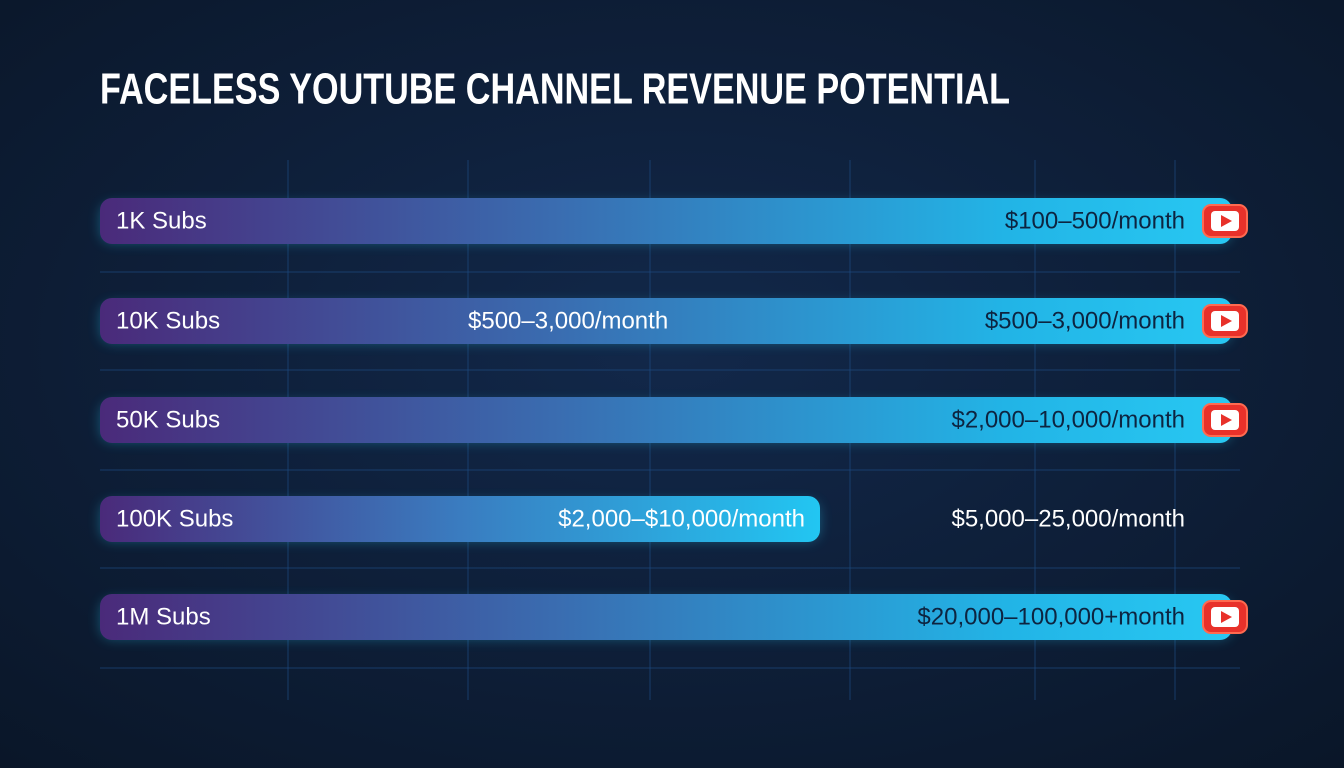 Image resolution: width=1344 pixels, height=768 pixels. What do you see at coordinates (681, 518) in the screenshot?
I see `bar-text: $2,000–$10,000/month` at bounding box center [681, 518].